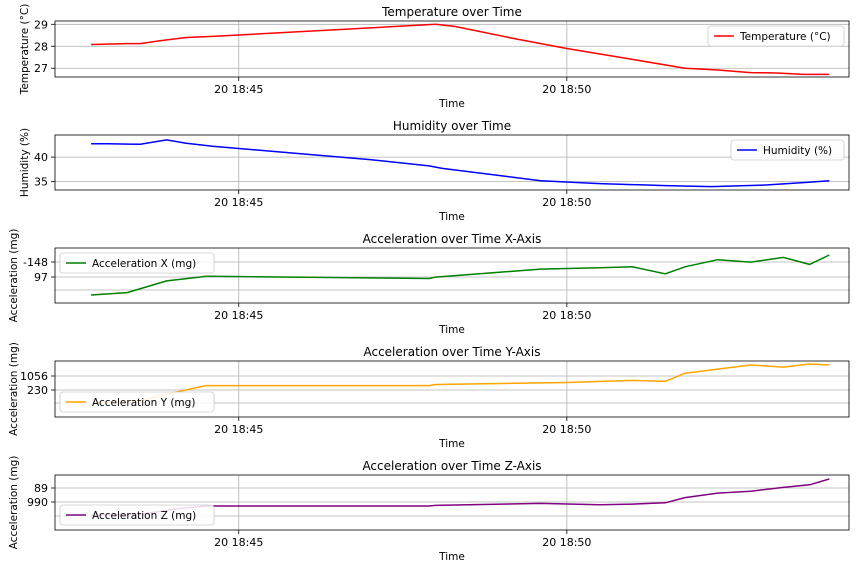  What do you see at coordinates (144, 516) in the screenshot?
I see `legend-label: Acceleration Z (mg)` at bounding box center [144, 516].